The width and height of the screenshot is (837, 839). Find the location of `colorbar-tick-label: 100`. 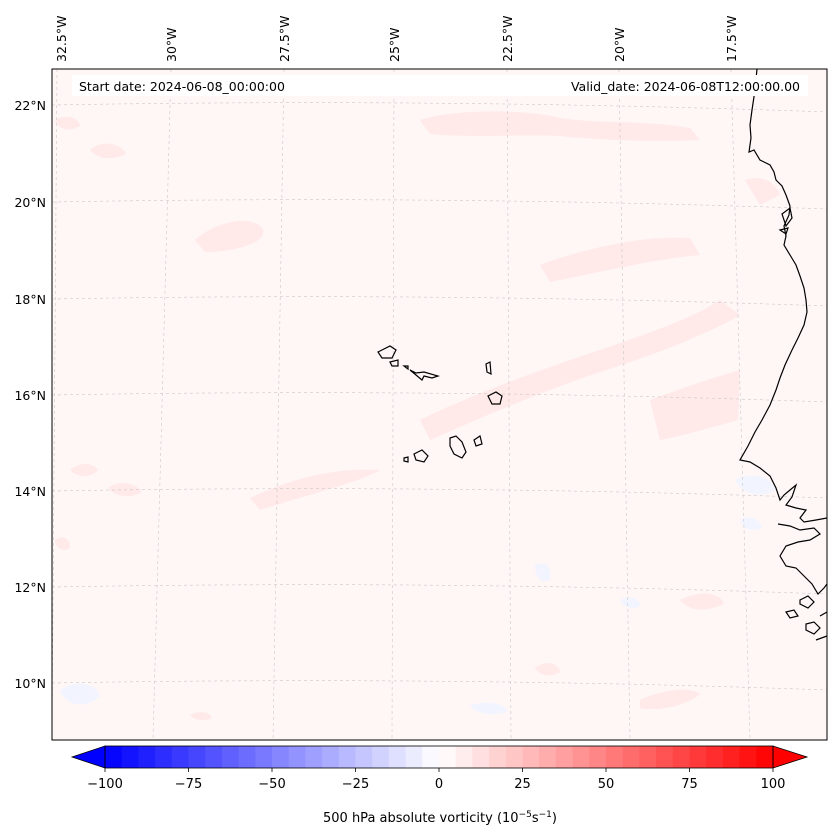

colorbar-tick-label: 100 is located at coordinates (773, 784).